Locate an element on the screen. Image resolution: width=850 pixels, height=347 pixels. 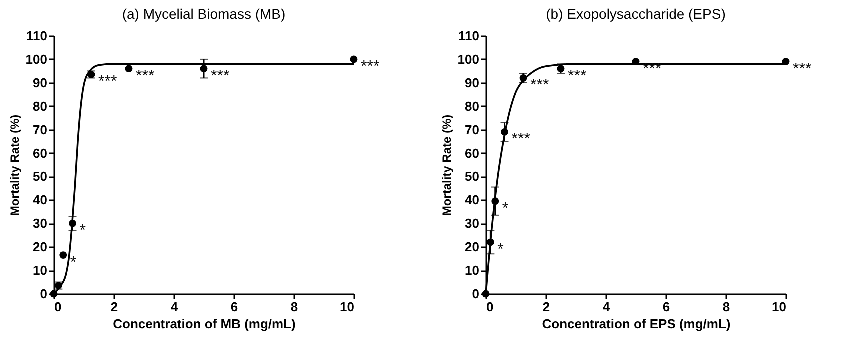
x-axis-title: Concentration of MB (mg/mL) is located at coordinates (204, 324).